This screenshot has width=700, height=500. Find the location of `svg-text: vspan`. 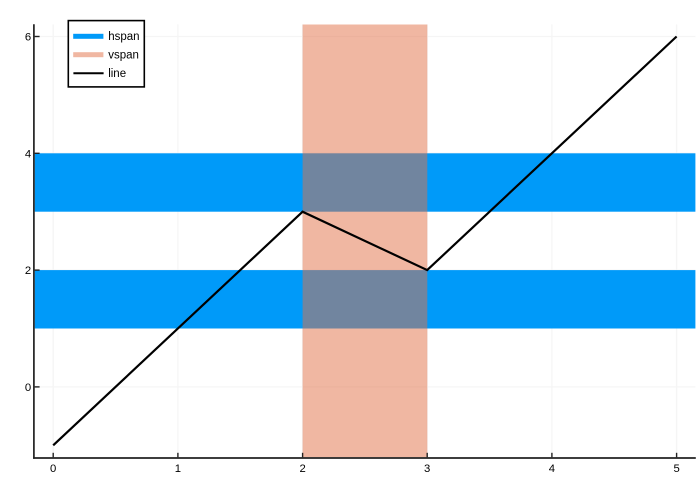

svg-text: vspan is located at coordinates (123, 55).